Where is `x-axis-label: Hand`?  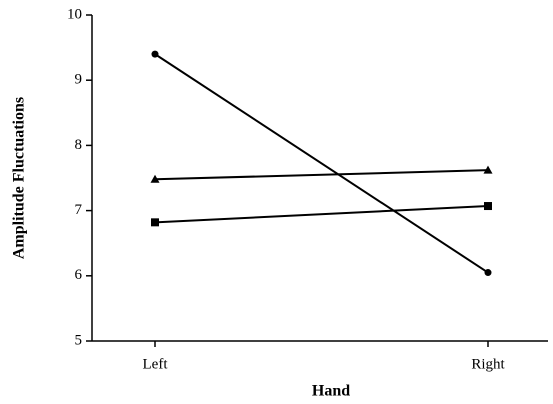
x-axis-label: Hand is located at coordinates (331, 391).